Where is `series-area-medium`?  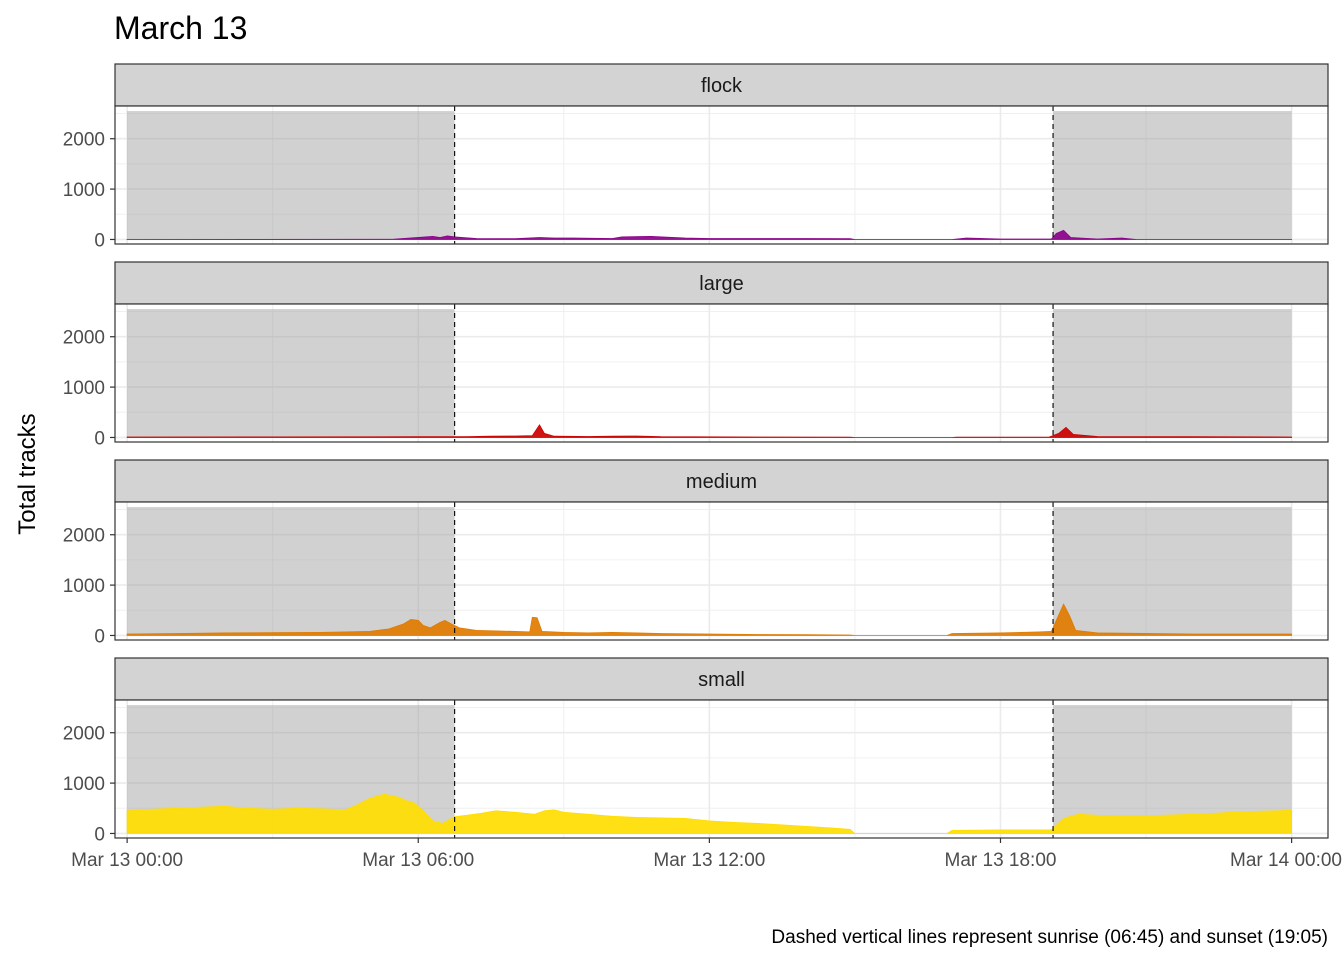
series-area-medium is located at coordinates (709, 619).